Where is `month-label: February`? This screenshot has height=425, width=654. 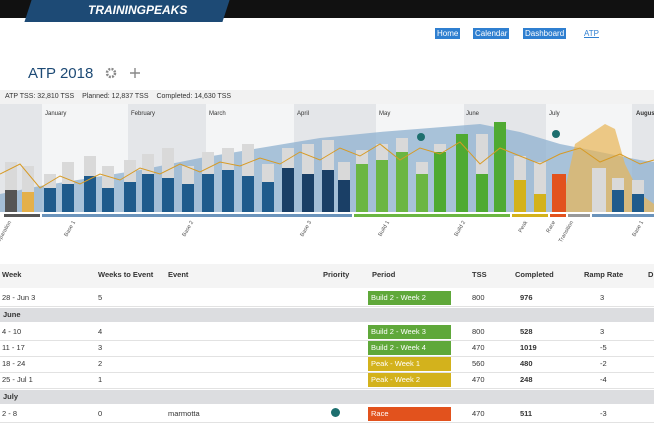
month-label: February is located at coordinates (143, 114).